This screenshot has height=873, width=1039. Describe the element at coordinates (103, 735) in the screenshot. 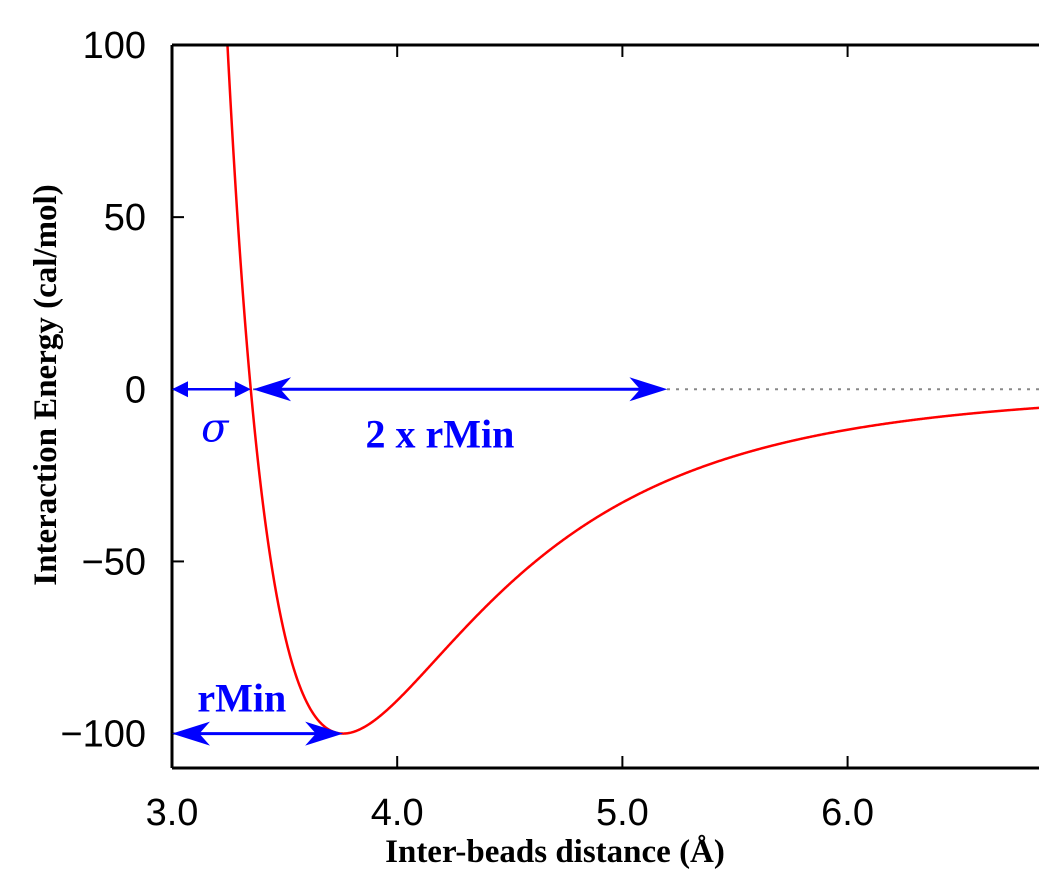

I see `y-tick-label: −100` at that location.